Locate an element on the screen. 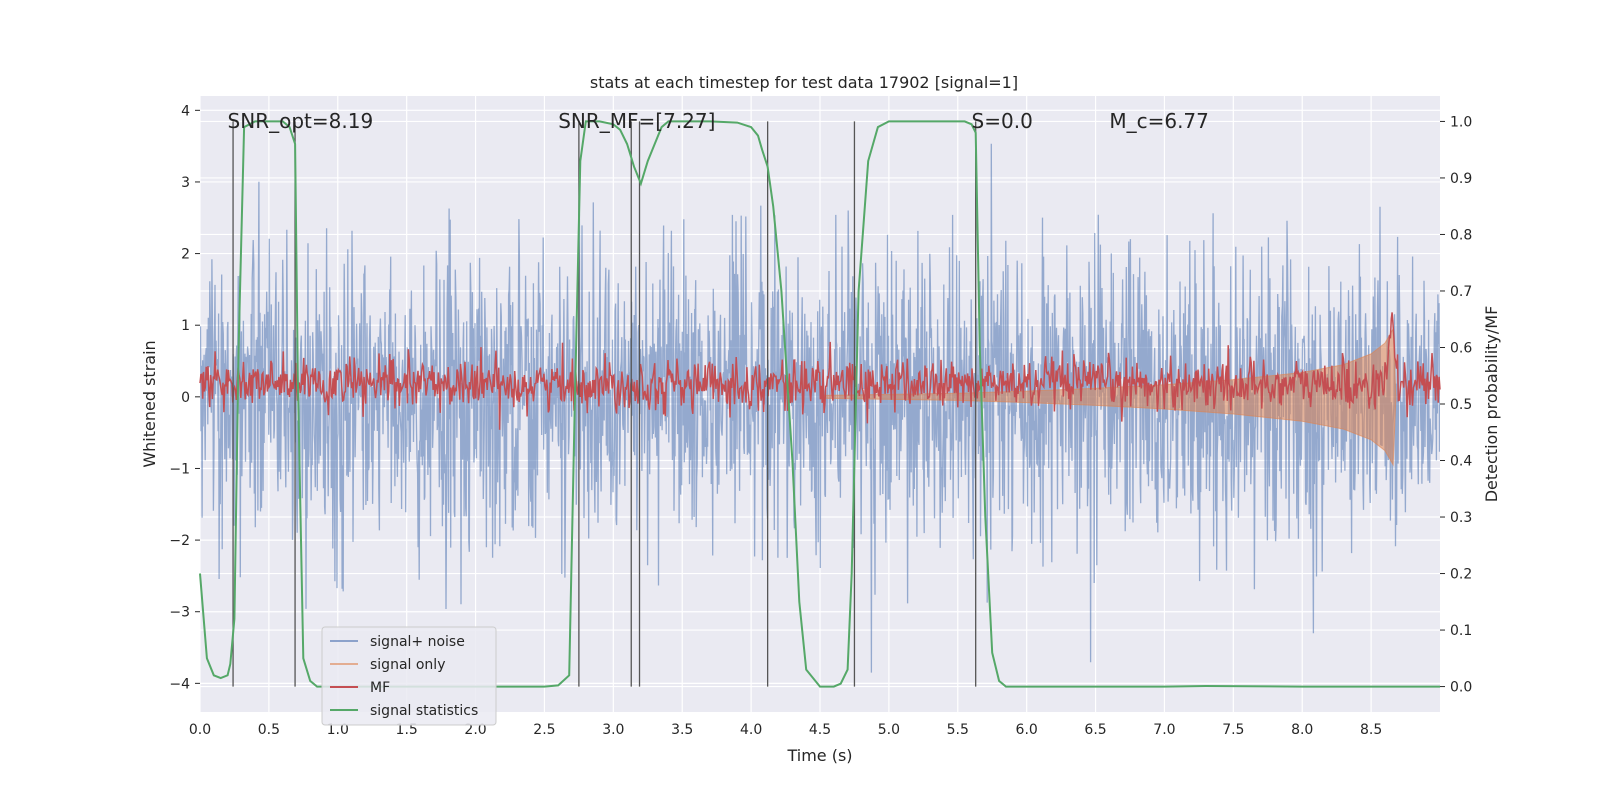 Image resolution: width=1600 pixels, height=800 pixels. y-tick-label: 1 is located at coordinates (185, 326).